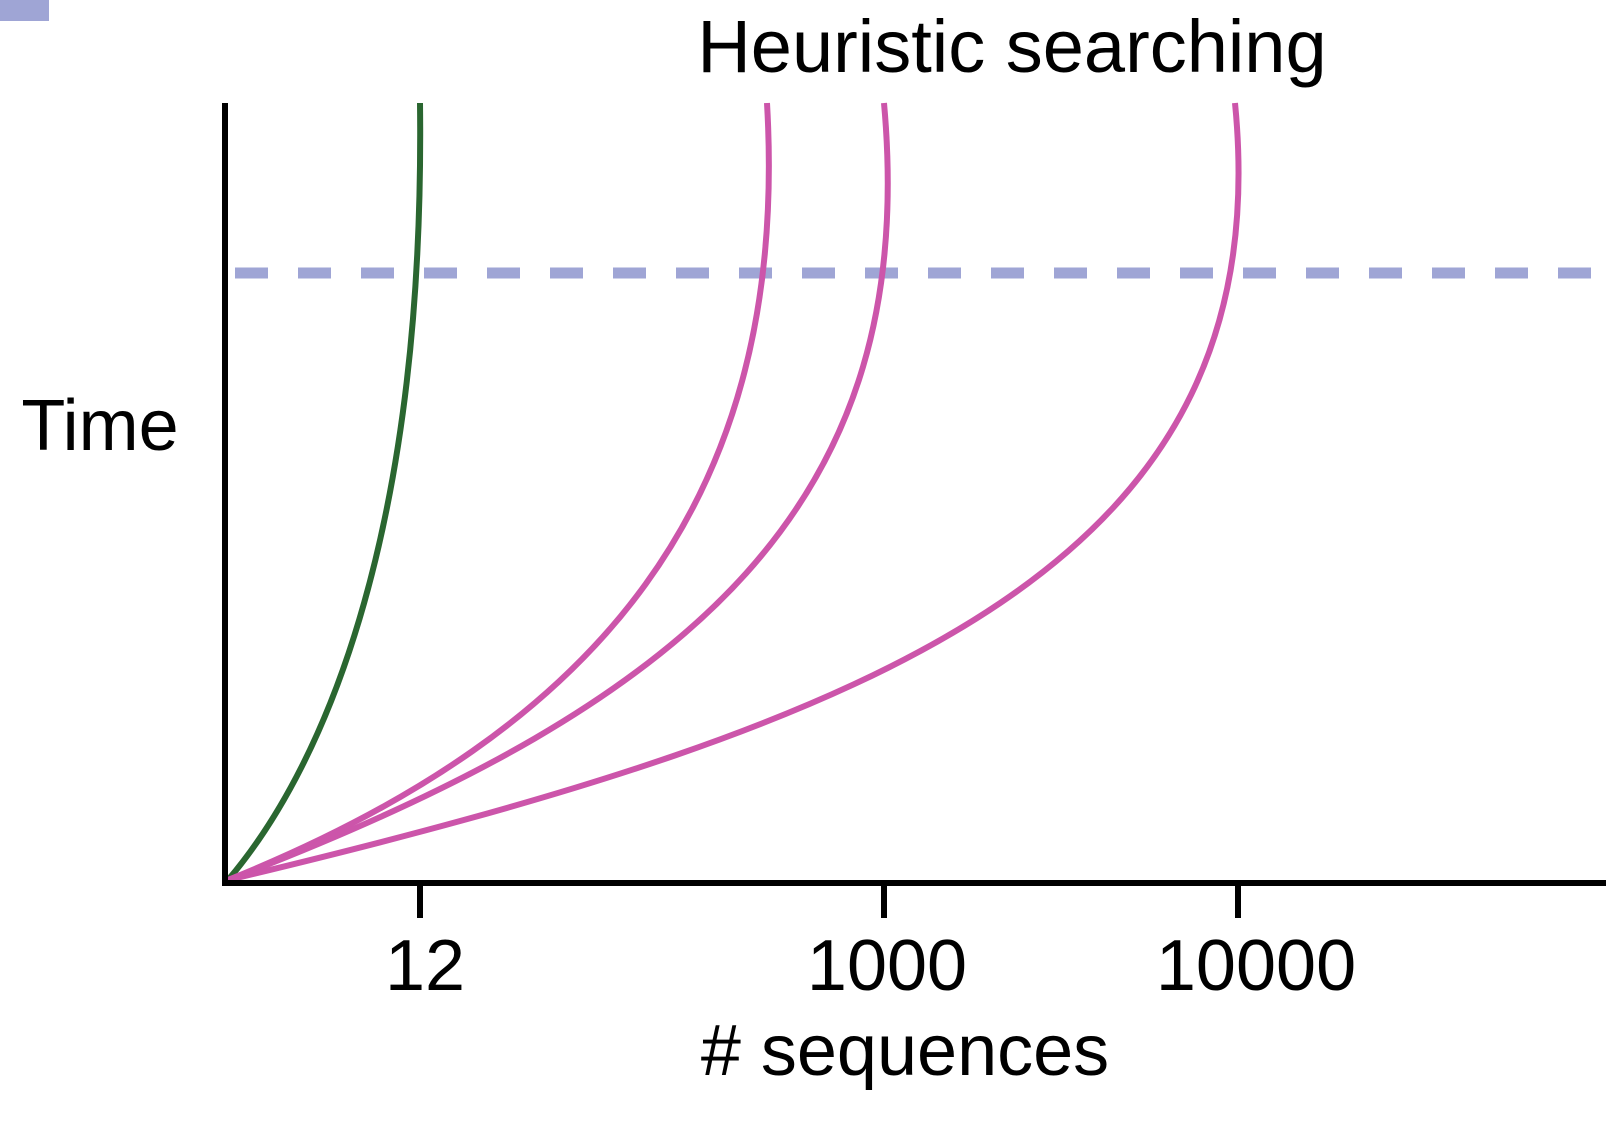 Image resolution: width=1606 pixels, height=1121 pixels. What do you see at coordinates (324, 492) in the screenshot?
I see `exact-curve` at bounding box center [324, 492].